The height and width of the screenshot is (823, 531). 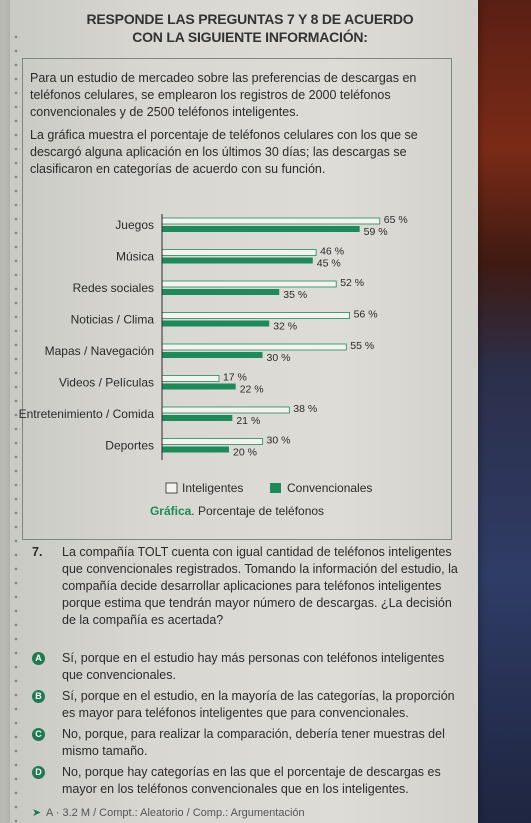 What do you see at coordinates (275, 488) in the screenshot?
I see `legend-swatch-convencionales` at bounding box center [275, 488].